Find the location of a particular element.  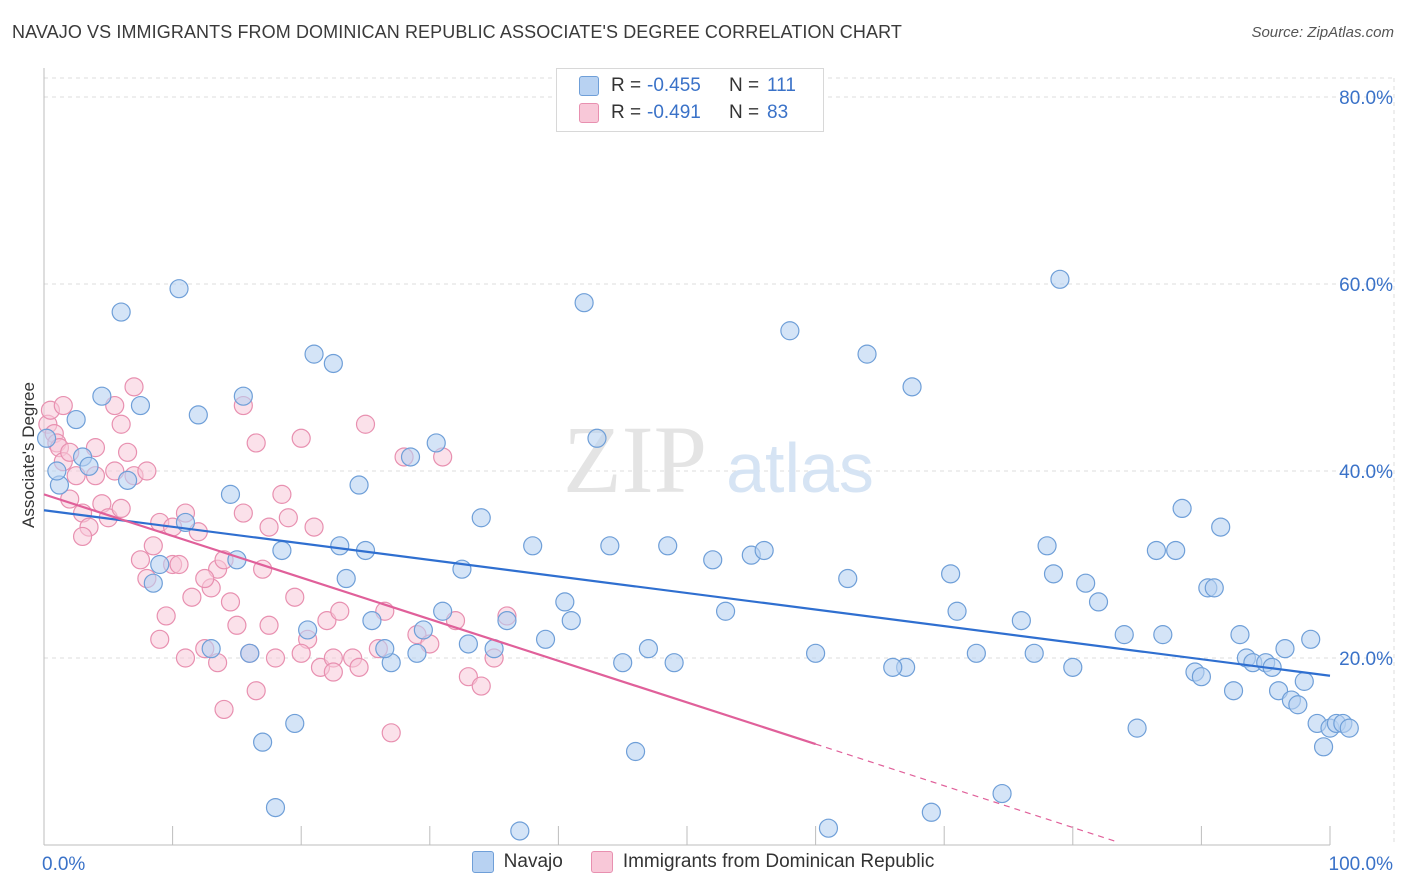

n-value: 111 is located at coordinates (781, 85).